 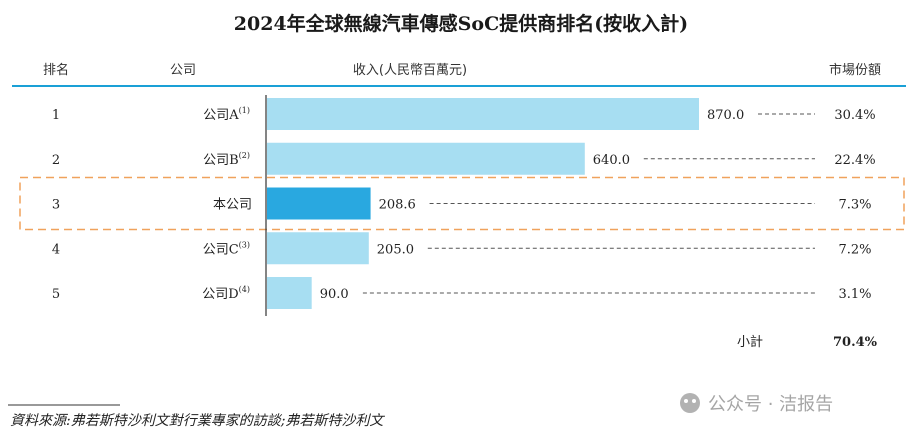 I want to click on value-label: 205.0, so click(x=395, y=249).